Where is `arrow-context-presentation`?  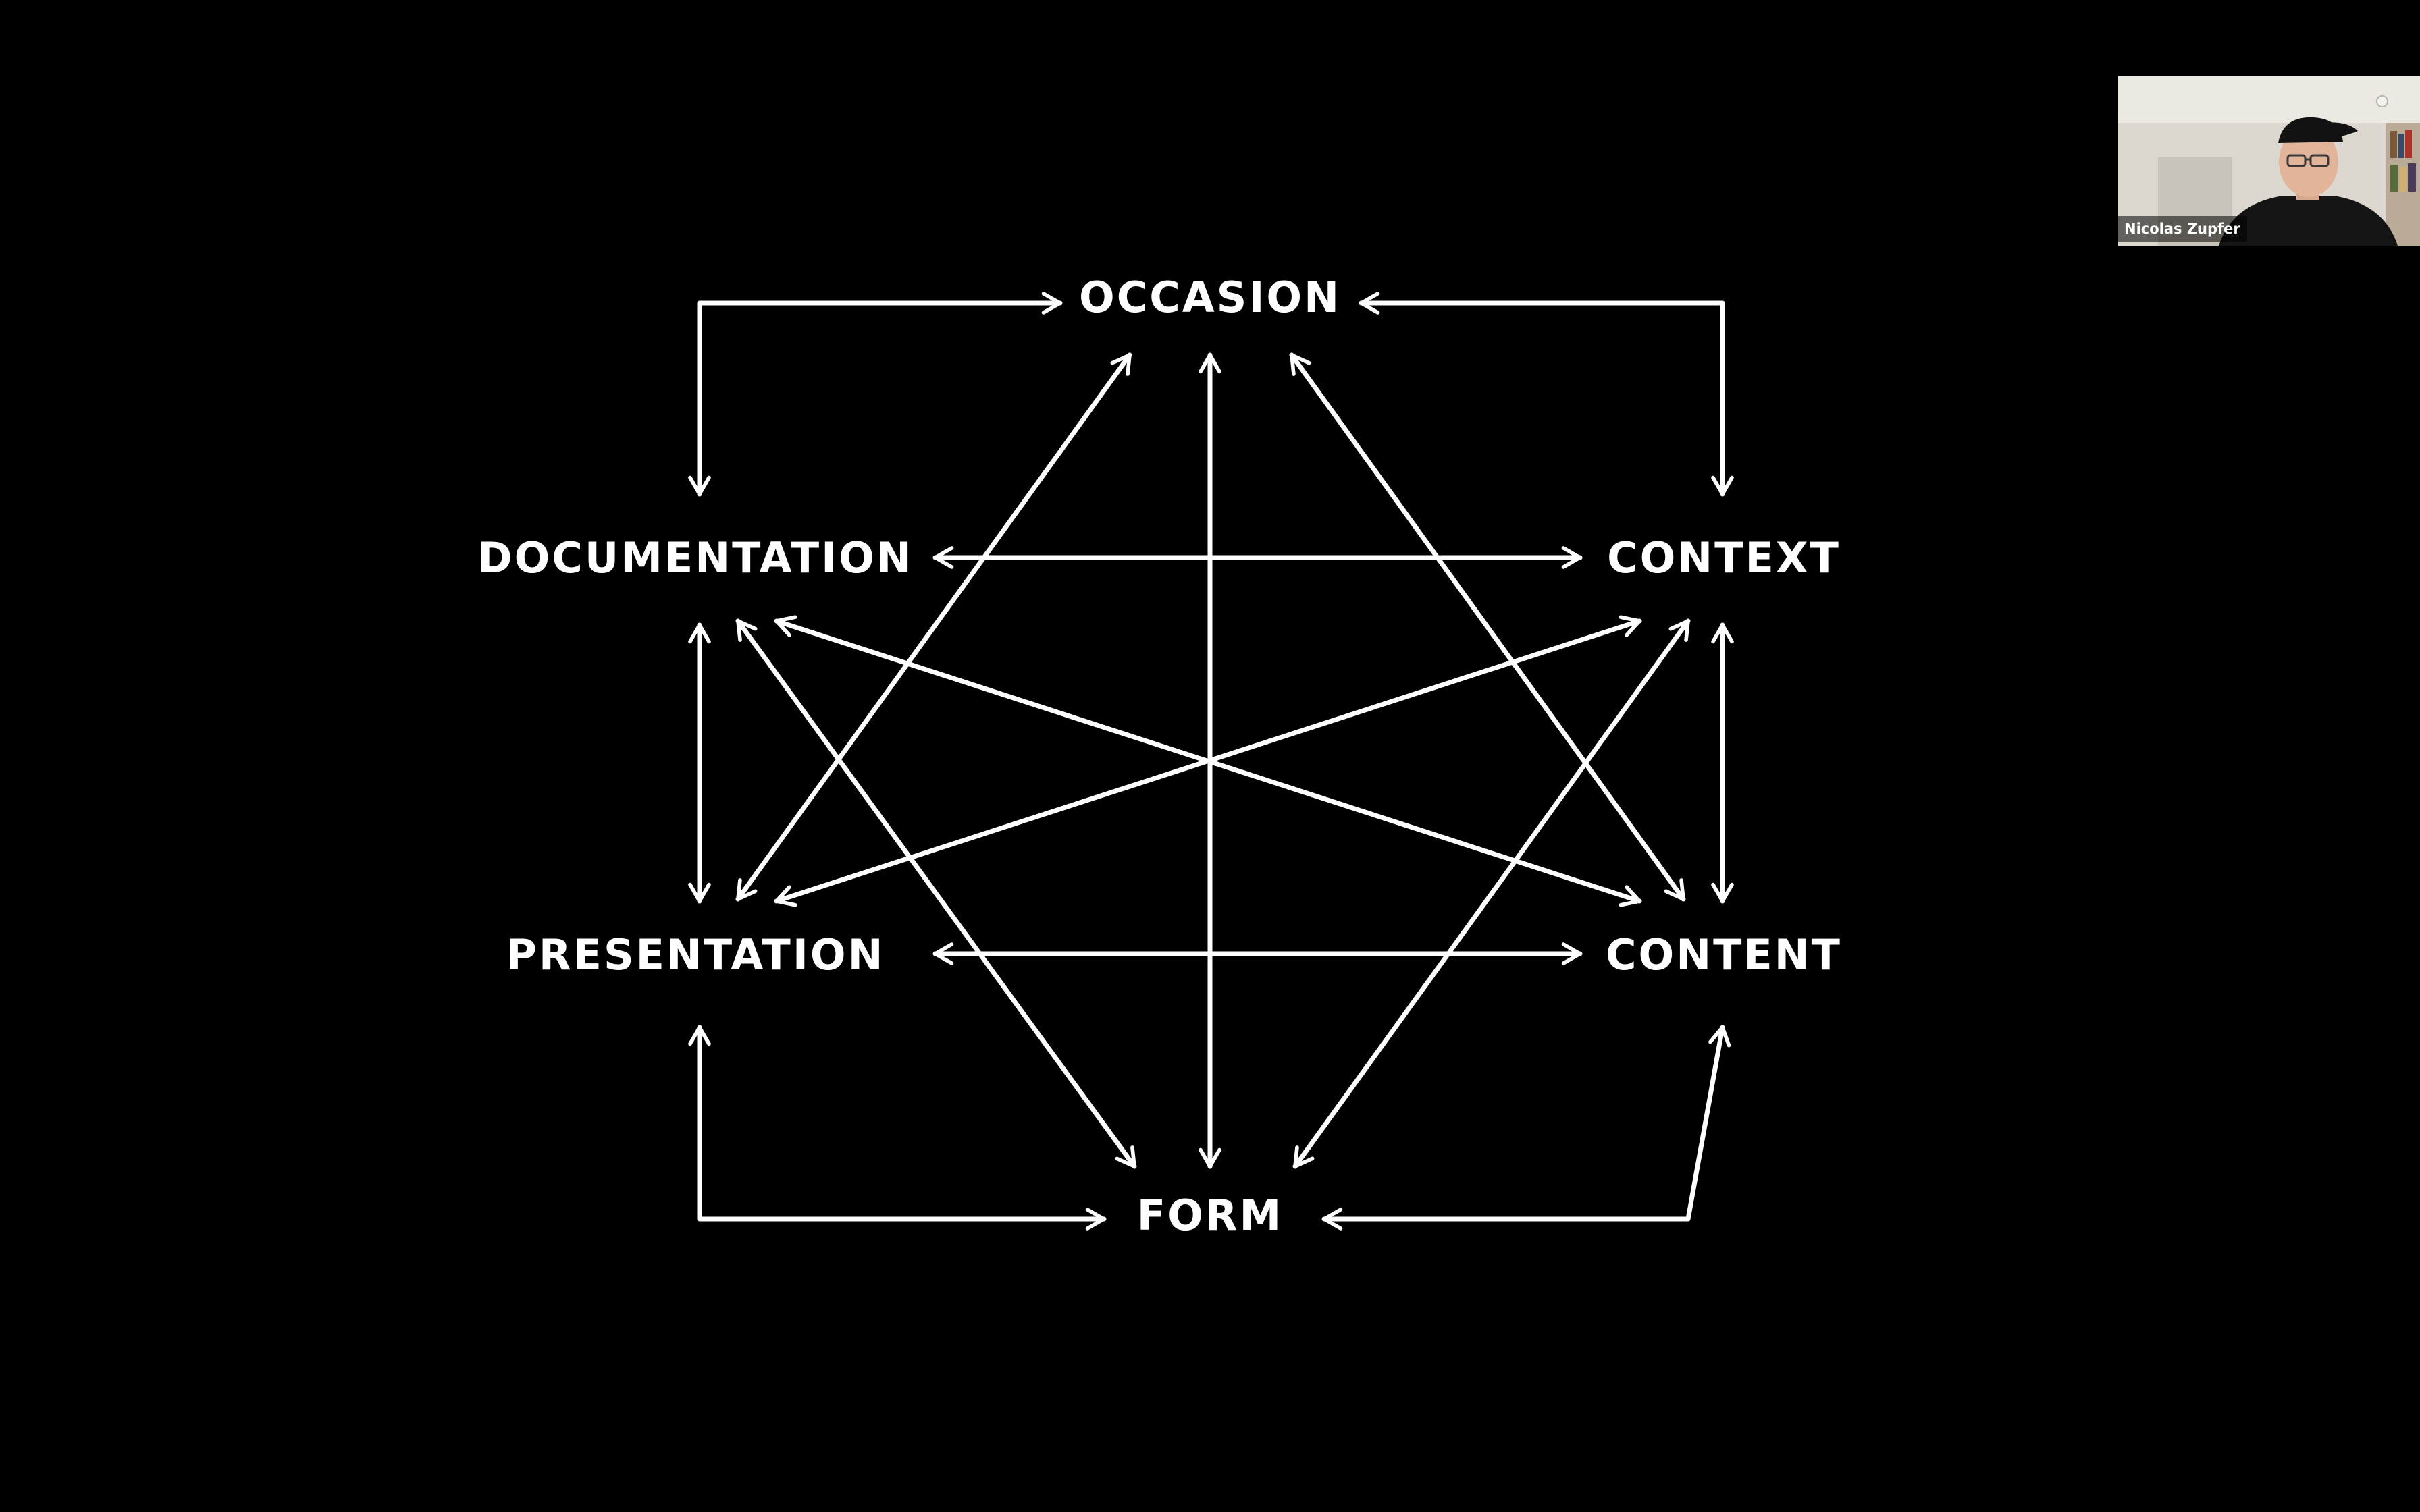
arrow-context-presentation is located at coordinates (1208, 761).